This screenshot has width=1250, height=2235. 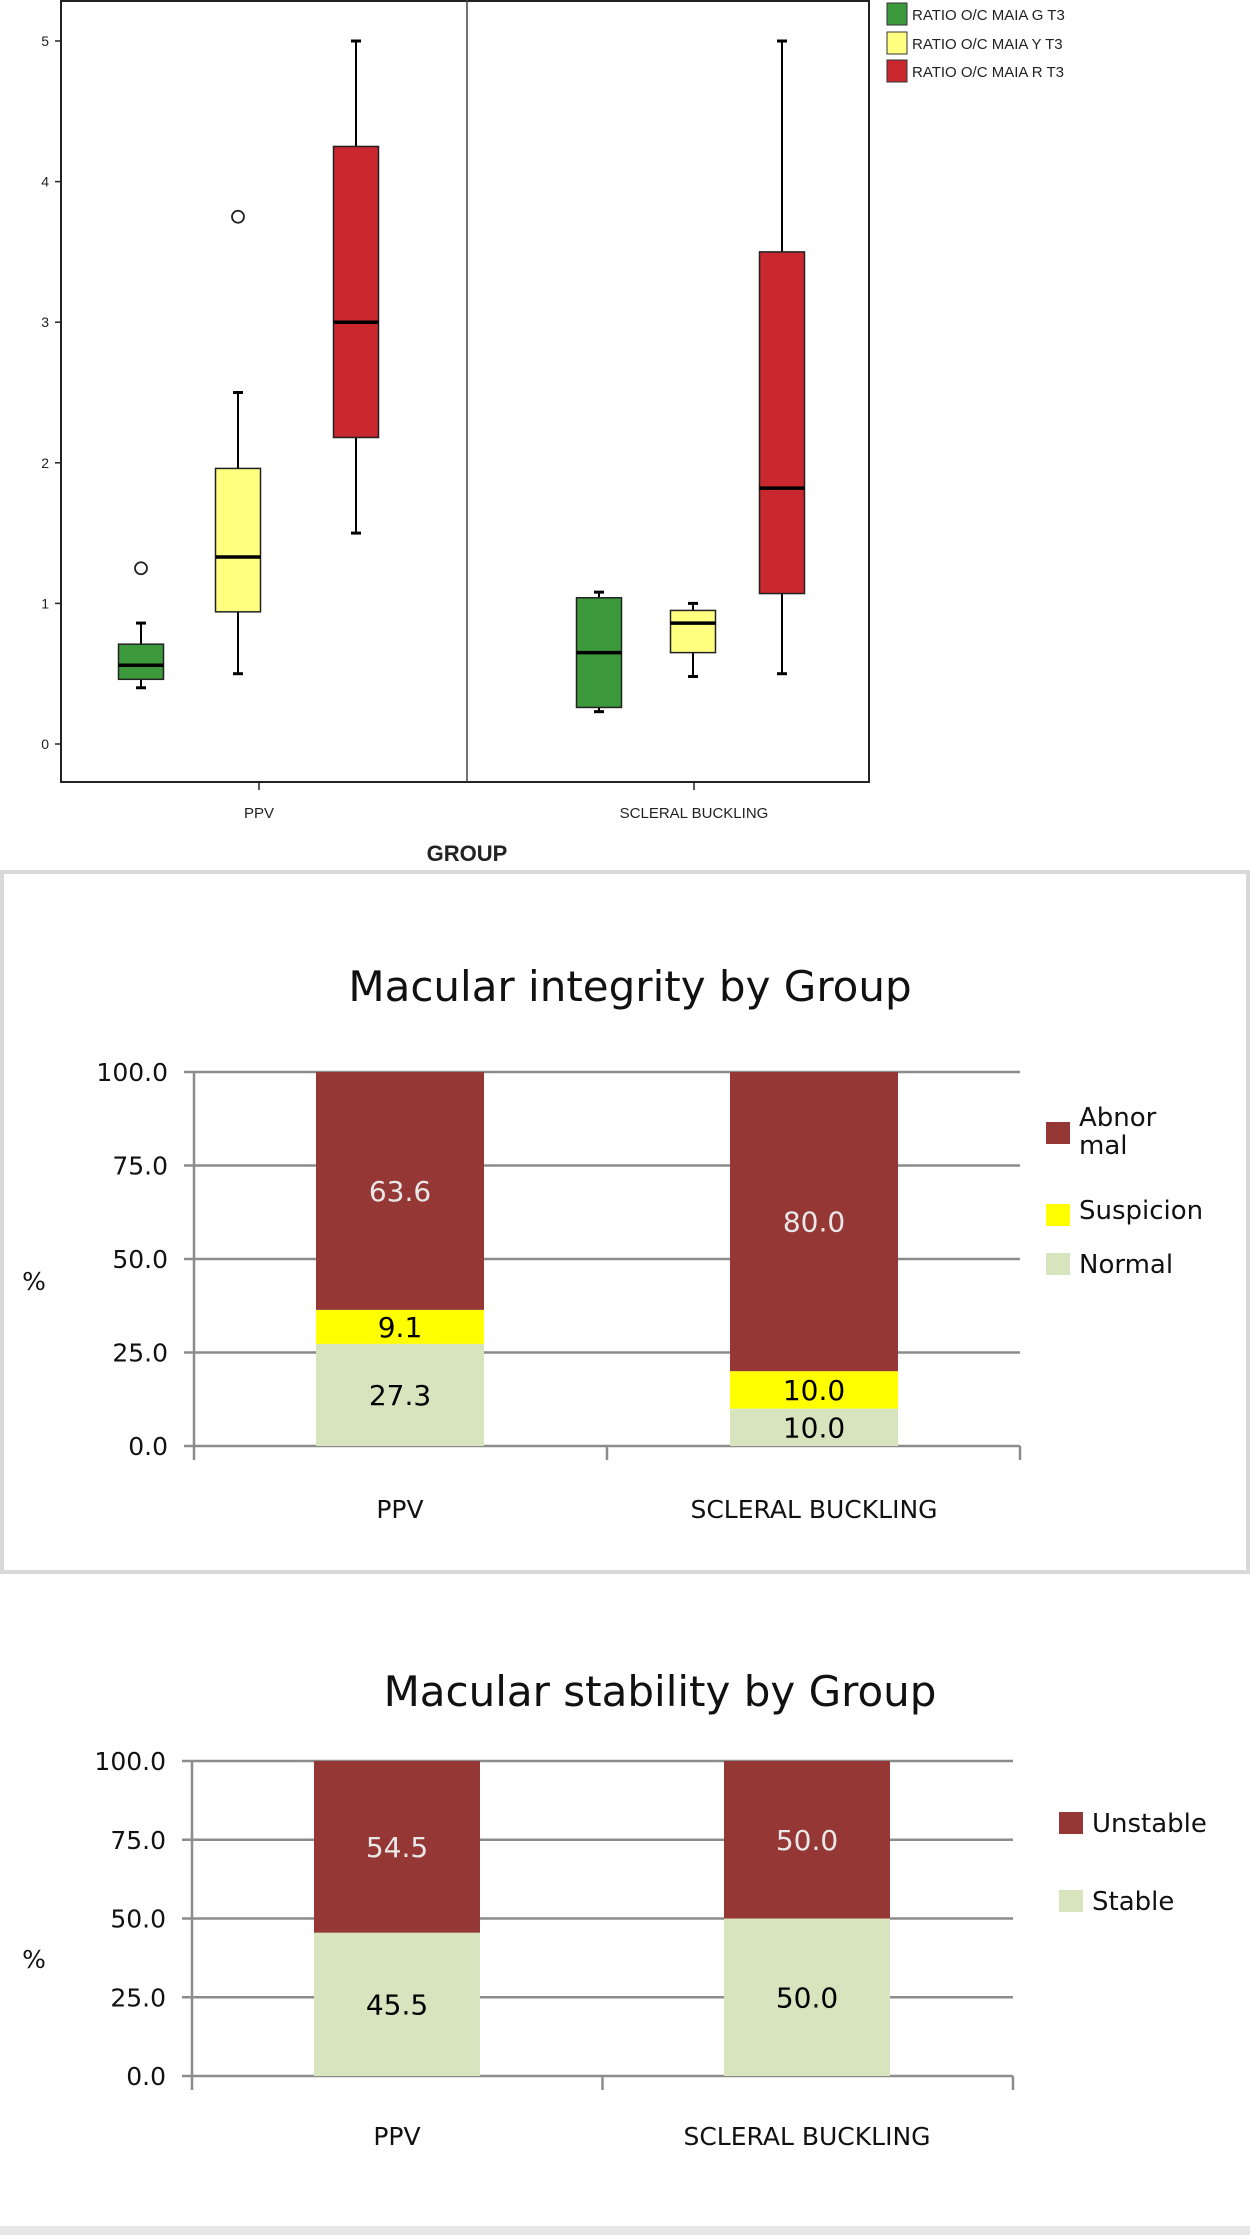 I want to click on legend-label: Normal, so click(x=1126, y=1265).